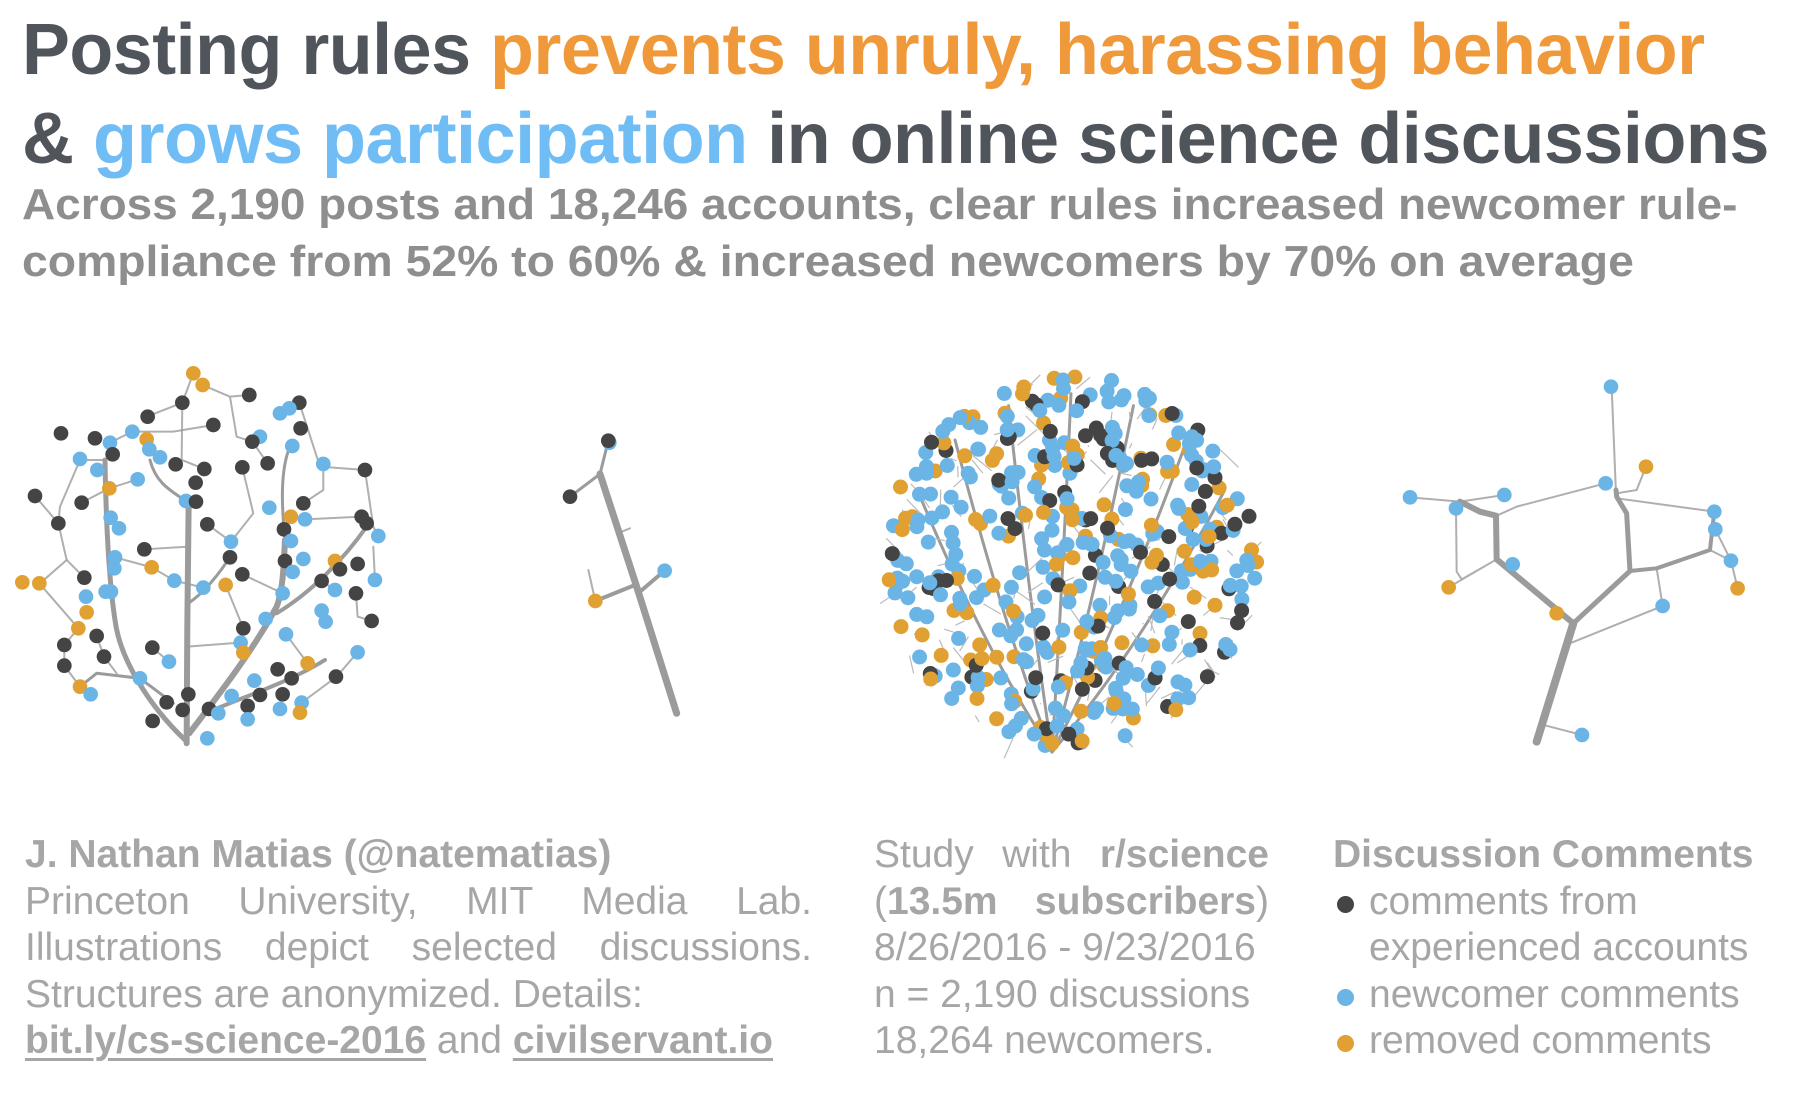 This screenshot has height=1096, width=1810. What do you see at coordinates (1184, 854) in the screenshot?
I see `subreddit-name: r/science` at bounding box center [1184, 854].